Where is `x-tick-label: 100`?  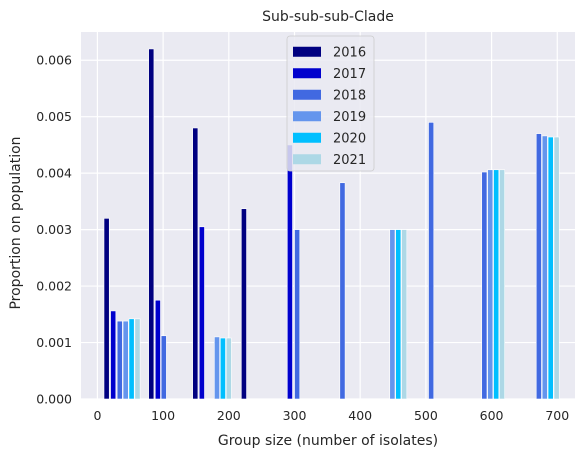
x-tick-label: 100 is located at coordinates (163, 415).